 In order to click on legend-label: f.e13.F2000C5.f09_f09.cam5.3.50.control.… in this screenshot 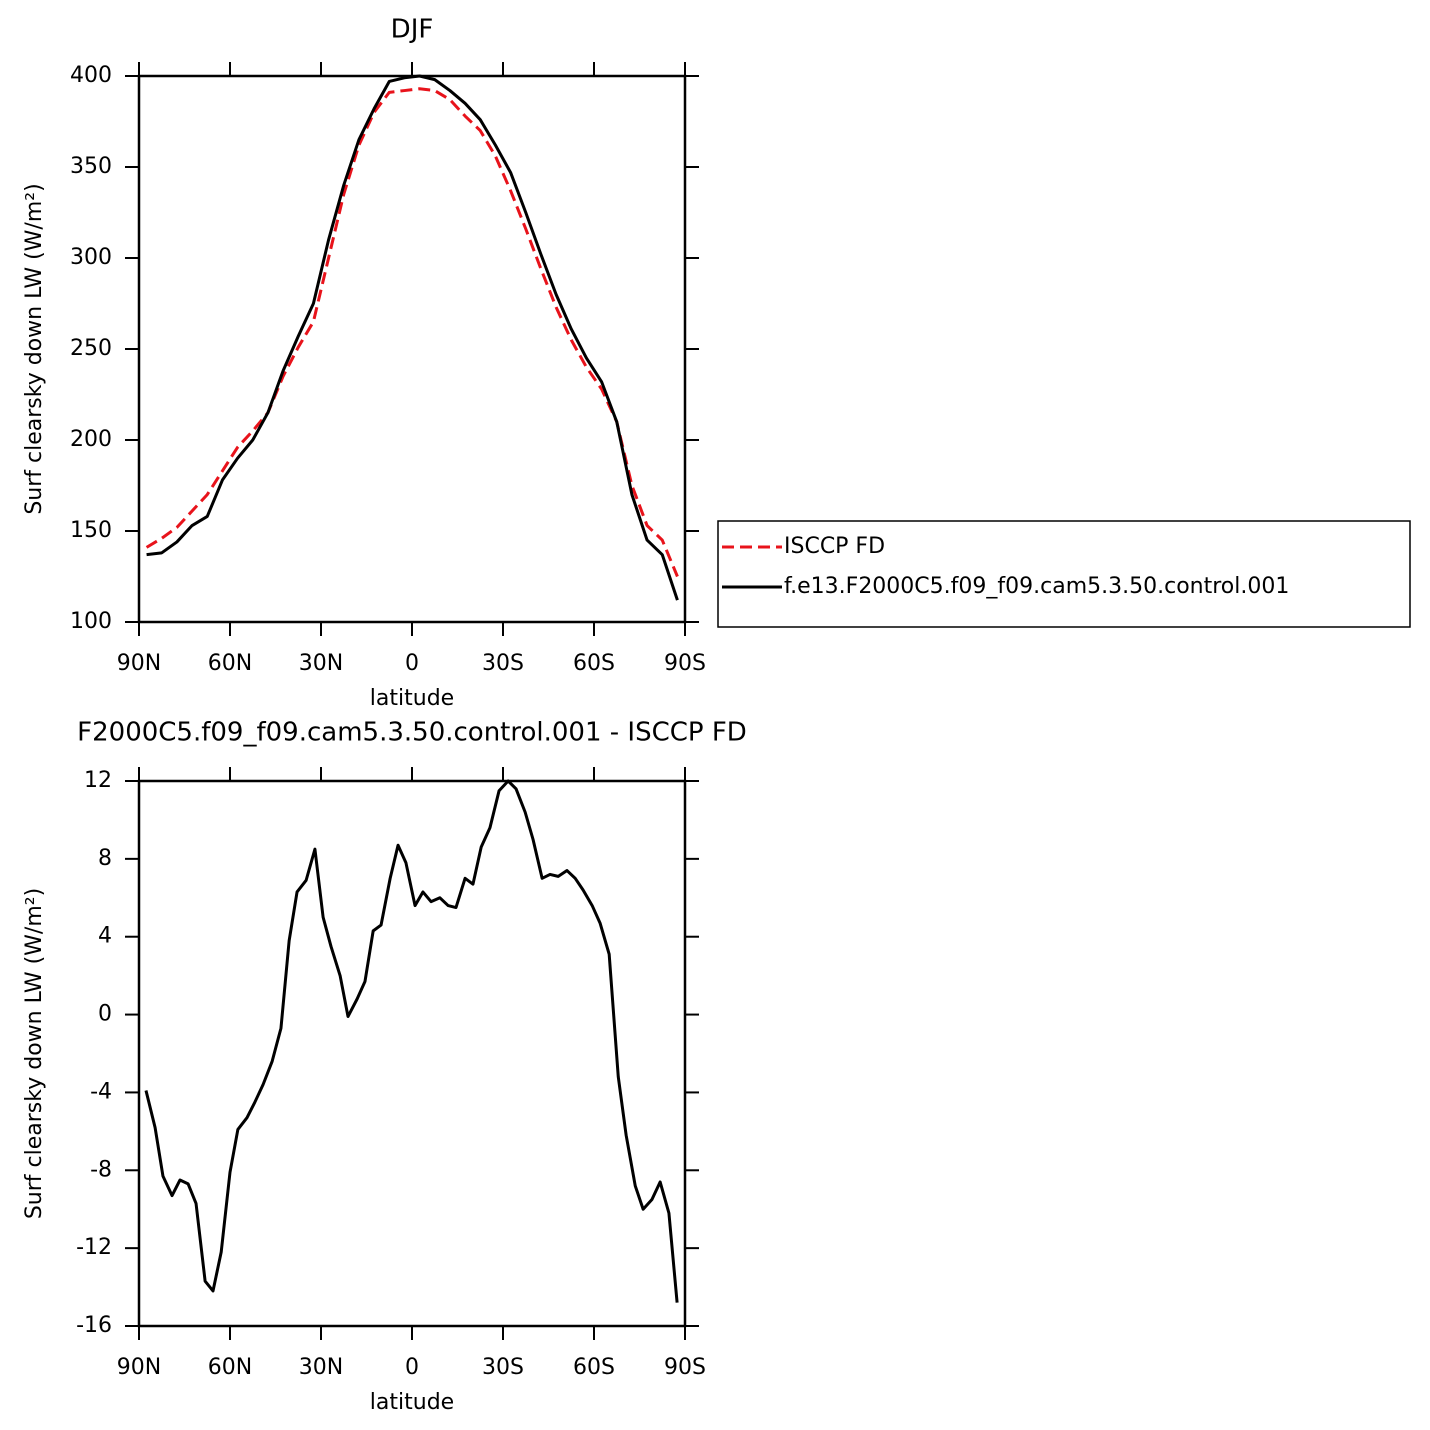, I will do `click(1036, 586)`.